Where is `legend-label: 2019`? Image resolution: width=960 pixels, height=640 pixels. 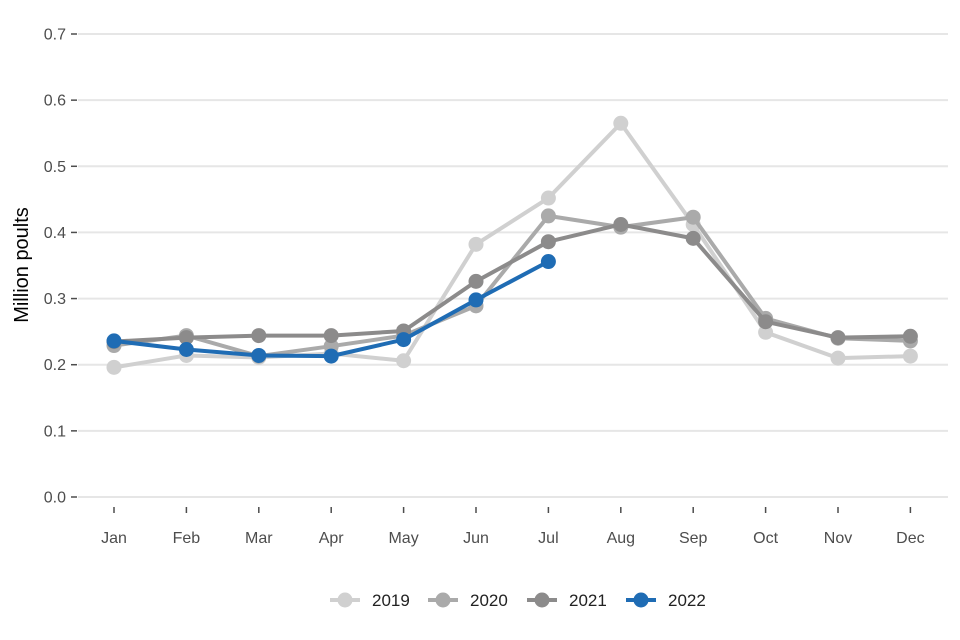 legend-label: 2019 is located at coordinates (391, 600).